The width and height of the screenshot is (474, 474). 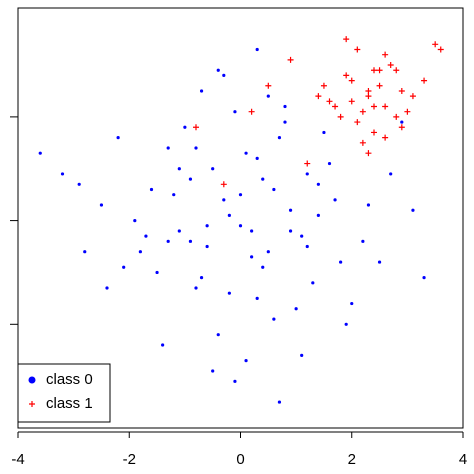 I want to click on x-tick-label: -2, so click(x=129, y=459).